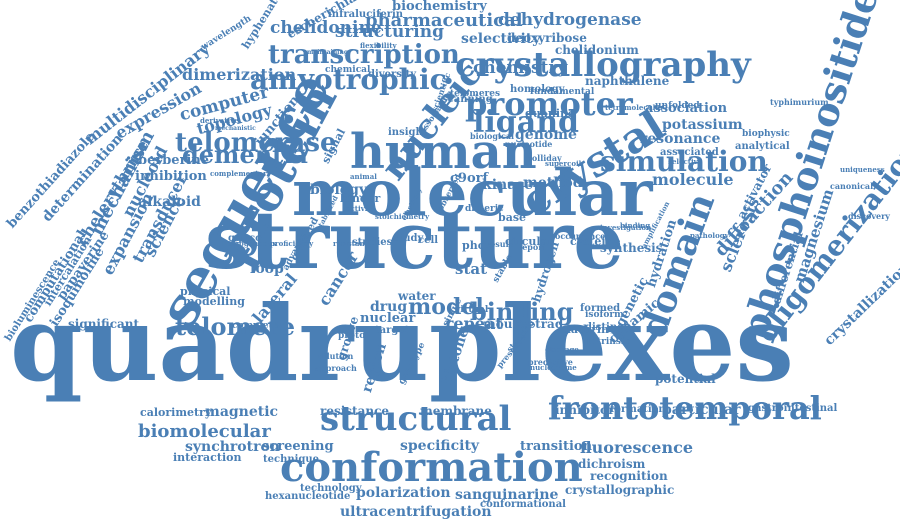  What do you see at coordinates (363, 176) in the screenshot?
I see `cloud-word: animal` at bounding box center [363, 176].